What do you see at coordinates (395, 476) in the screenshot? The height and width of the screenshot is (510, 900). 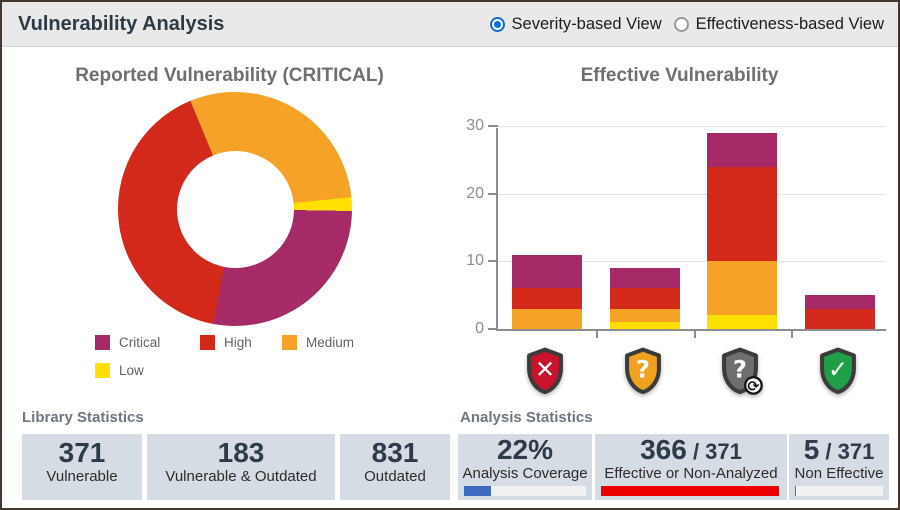 I see `stat-label: Outdated` at bounding box center [395, 476].